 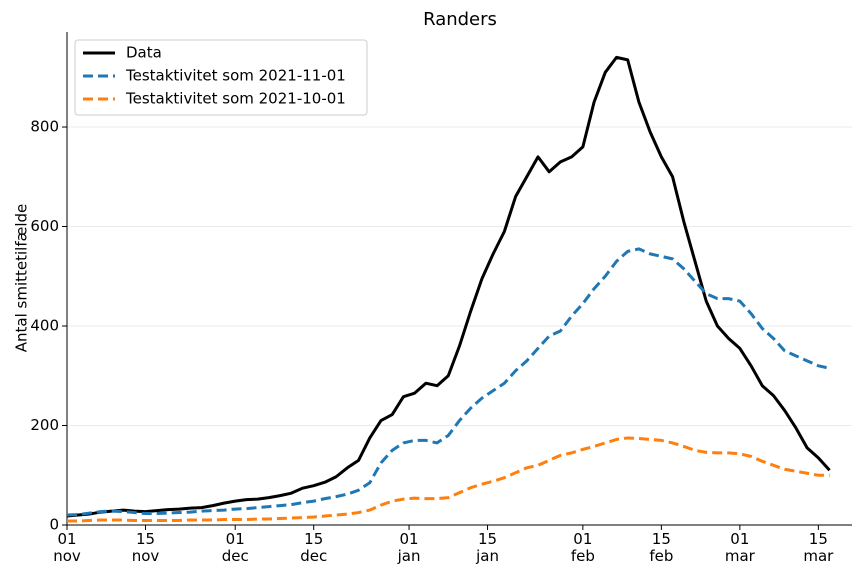 I want to click on y-axis-label: Antal smittetilfælde, so click(x=22, y=278).